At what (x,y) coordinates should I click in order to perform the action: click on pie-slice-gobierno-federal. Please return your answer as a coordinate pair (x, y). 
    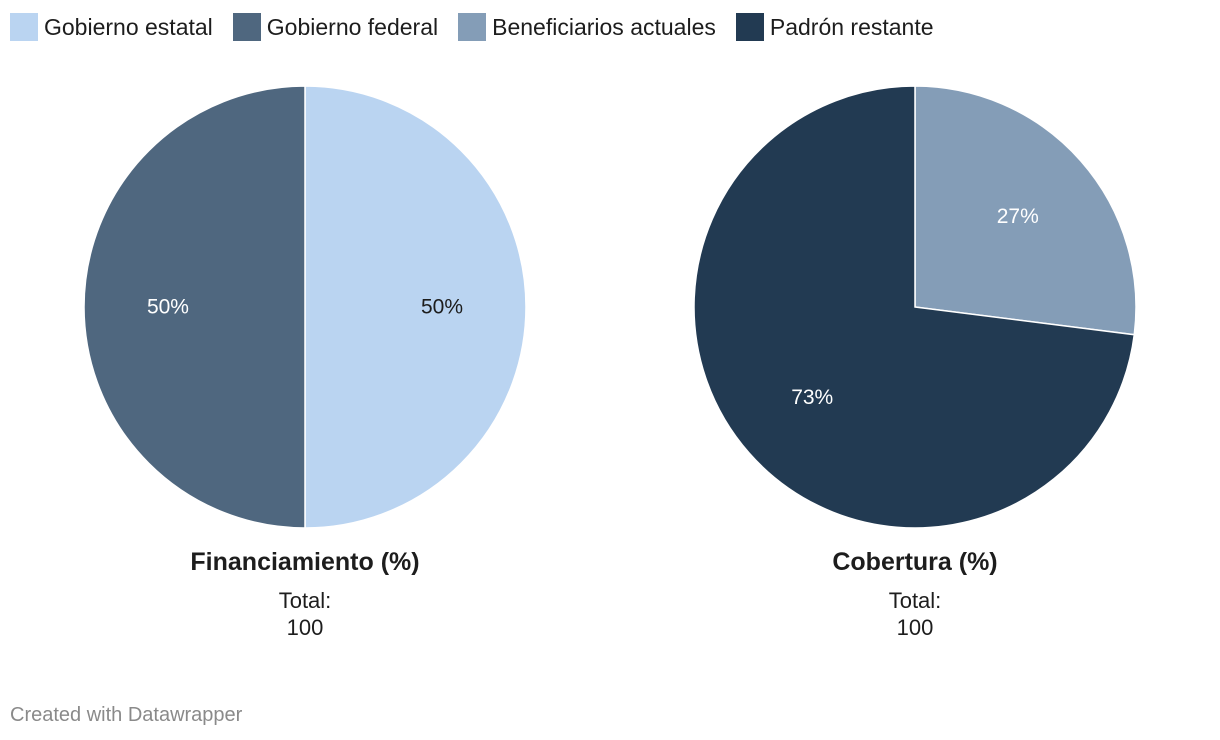
    Looking at the image, I should click on (194, 307).